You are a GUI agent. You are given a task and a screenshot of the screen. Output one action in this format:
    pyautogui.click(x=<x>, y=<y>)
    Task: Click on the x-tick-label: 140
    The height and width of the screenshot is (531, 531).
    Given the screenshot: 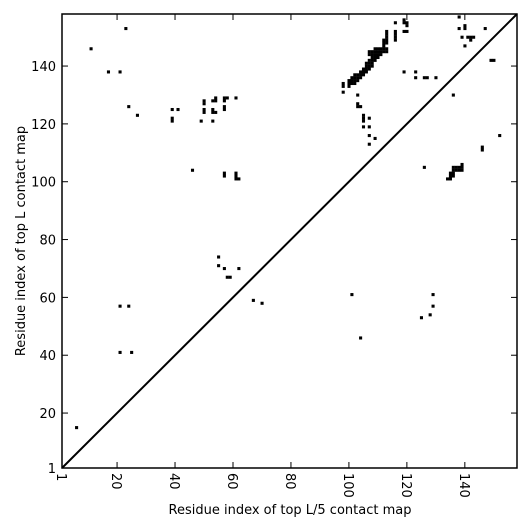 What is the action you would take?
    pyautogui.click(x=463, y=485)
    